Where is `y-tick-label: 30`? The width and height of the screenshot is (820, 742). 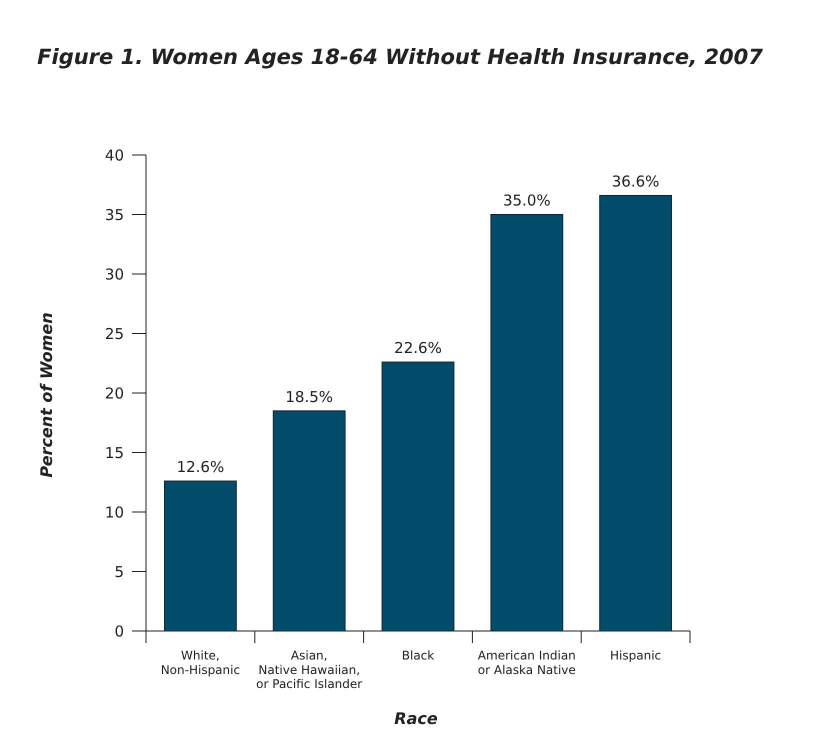 y-tick-label: 30 is located at coordinates (114, 274).